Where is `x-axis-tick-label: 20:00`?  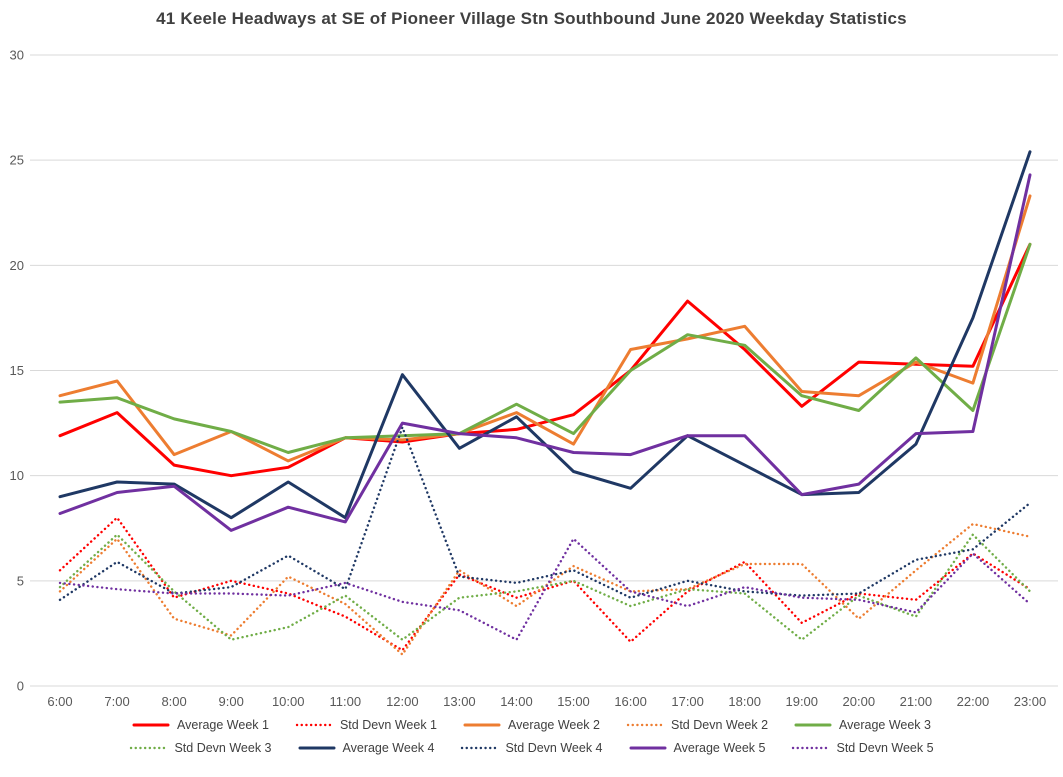
x-axis-tick-label: 20:00 is located at coordinates (859, 701).